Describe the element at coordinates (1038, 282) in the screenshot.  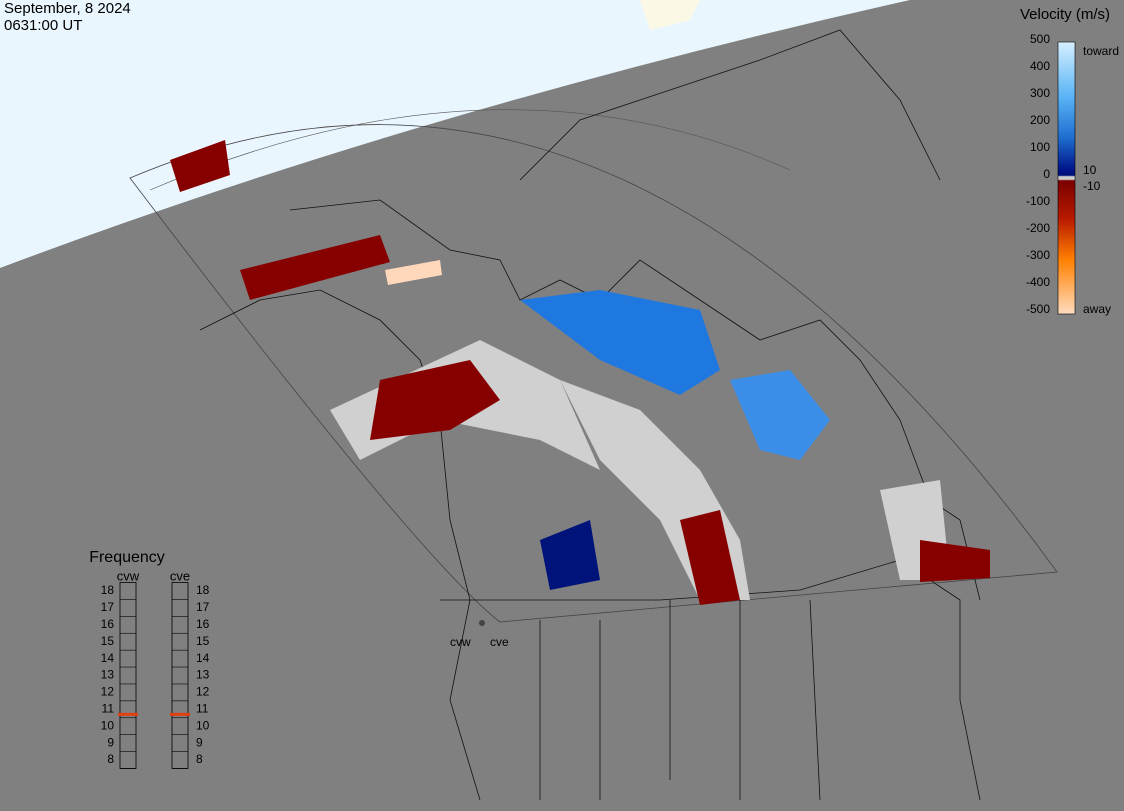
I see `velocity-tick: -400` at that location.